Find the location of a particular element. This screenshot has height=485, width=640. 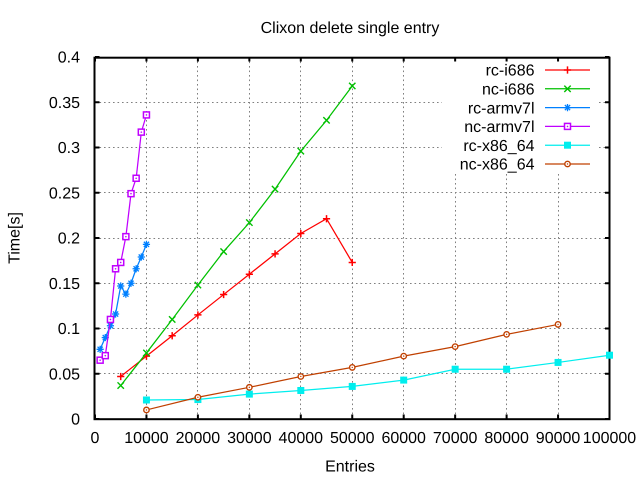

svg-text: 0.3 is located at coordinates (69, 148).